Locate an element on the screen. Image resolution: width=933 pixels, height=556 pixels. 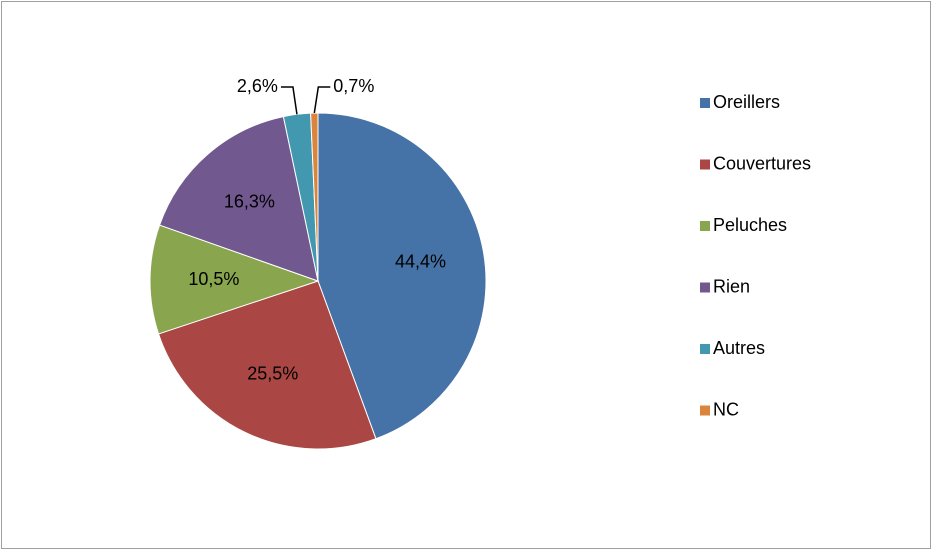
data-label: 44,4% is located at coordinates (420, 262).